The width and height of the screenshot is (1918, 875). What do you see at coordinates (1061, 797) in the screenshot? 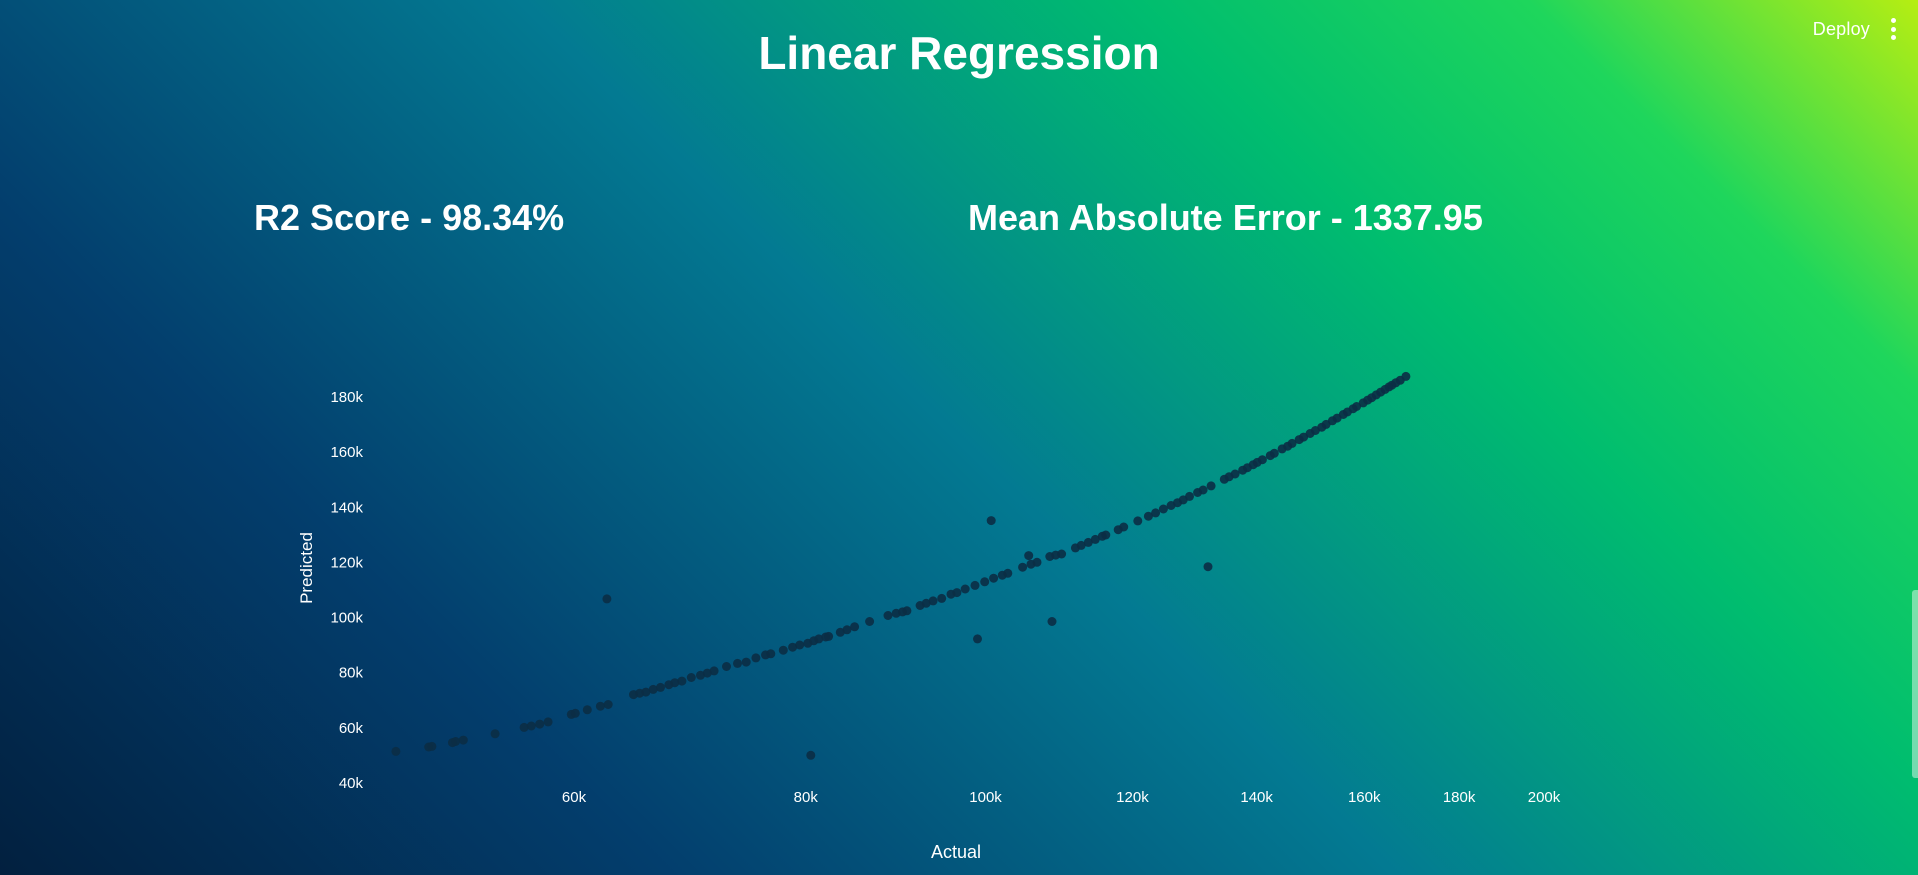
I see `x-axis-ticks: 60k 80k 100k 120k 140k 160k 180k 200k` at bounding box center [1061, 797].